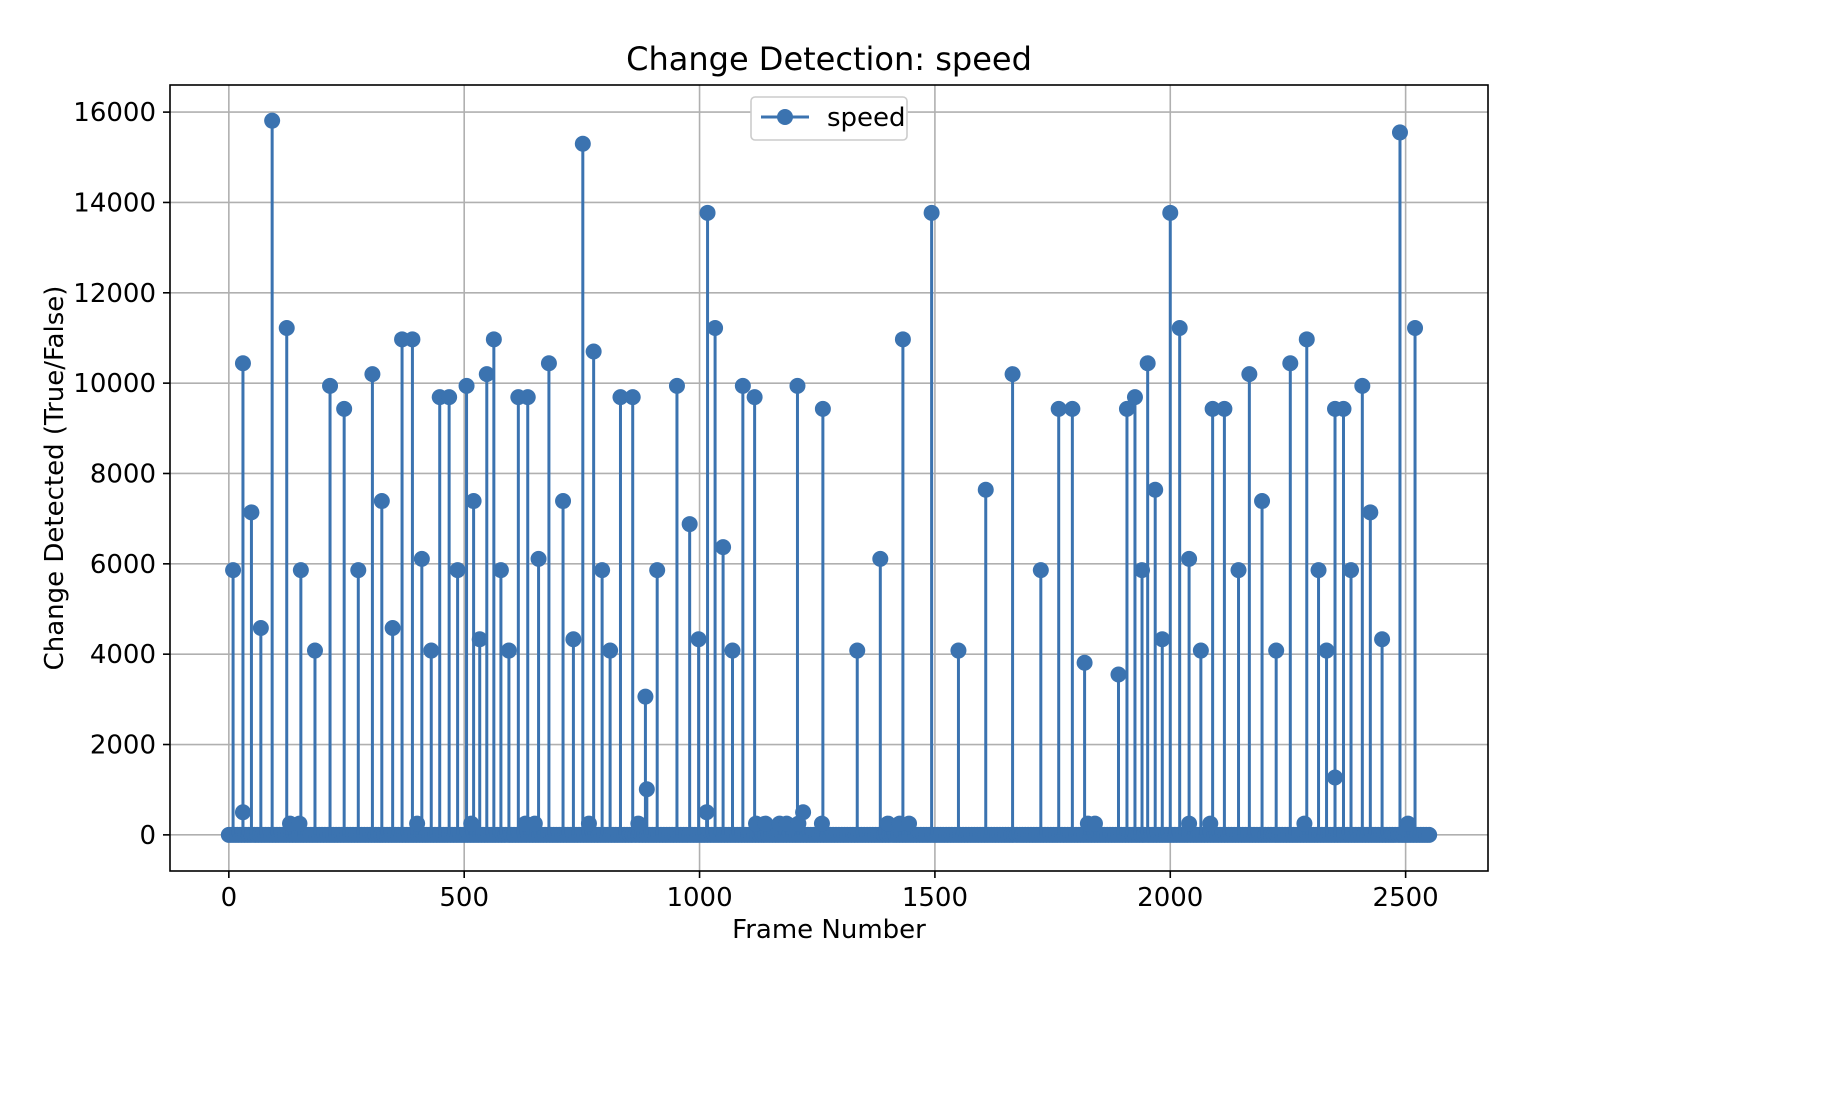 This screenshot has width=1844, height=1104. Describe the element at coordinates (935, 898) in the screenshot. I see `x-tick-label: 1500` at that location.